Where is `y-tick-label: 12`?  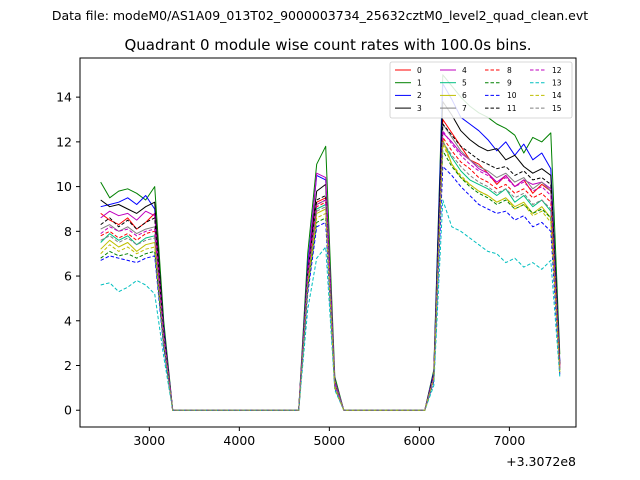 y-tick-label: 12 is located at coordinates (64, 141).